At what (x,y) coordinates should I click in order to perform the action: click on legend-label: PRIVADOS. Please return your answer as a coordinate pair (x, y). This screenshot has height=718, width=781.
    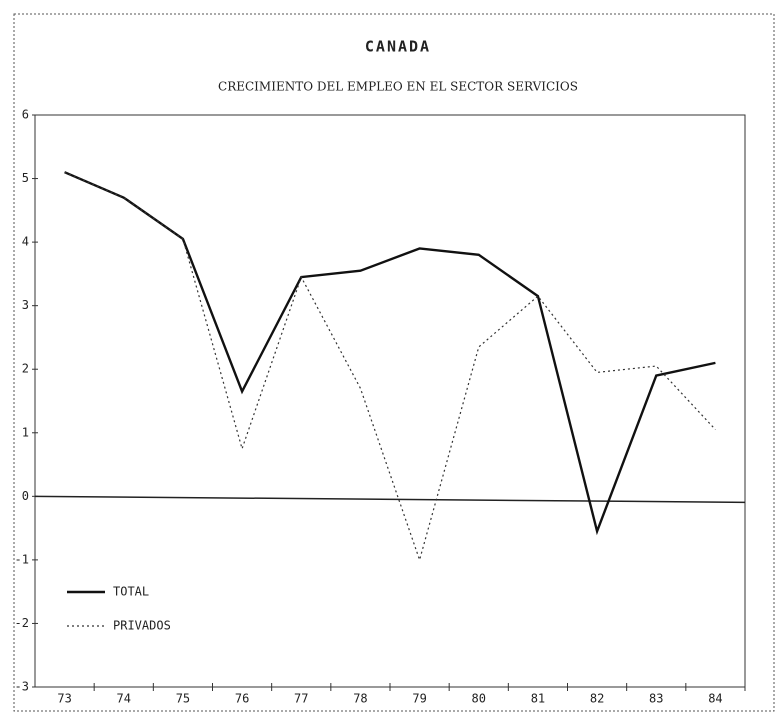
    Looking at the image, I should click on (142, 626).